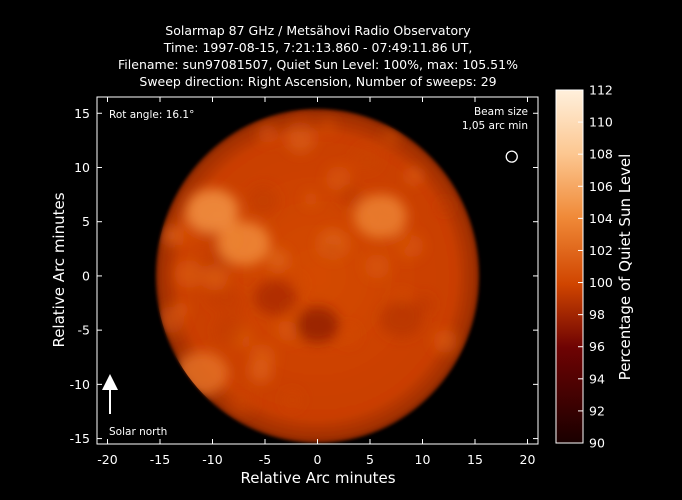 This screenshot has width=682, height=500. I want to click on colorbar-tick-label: 106, so click(601, 186).